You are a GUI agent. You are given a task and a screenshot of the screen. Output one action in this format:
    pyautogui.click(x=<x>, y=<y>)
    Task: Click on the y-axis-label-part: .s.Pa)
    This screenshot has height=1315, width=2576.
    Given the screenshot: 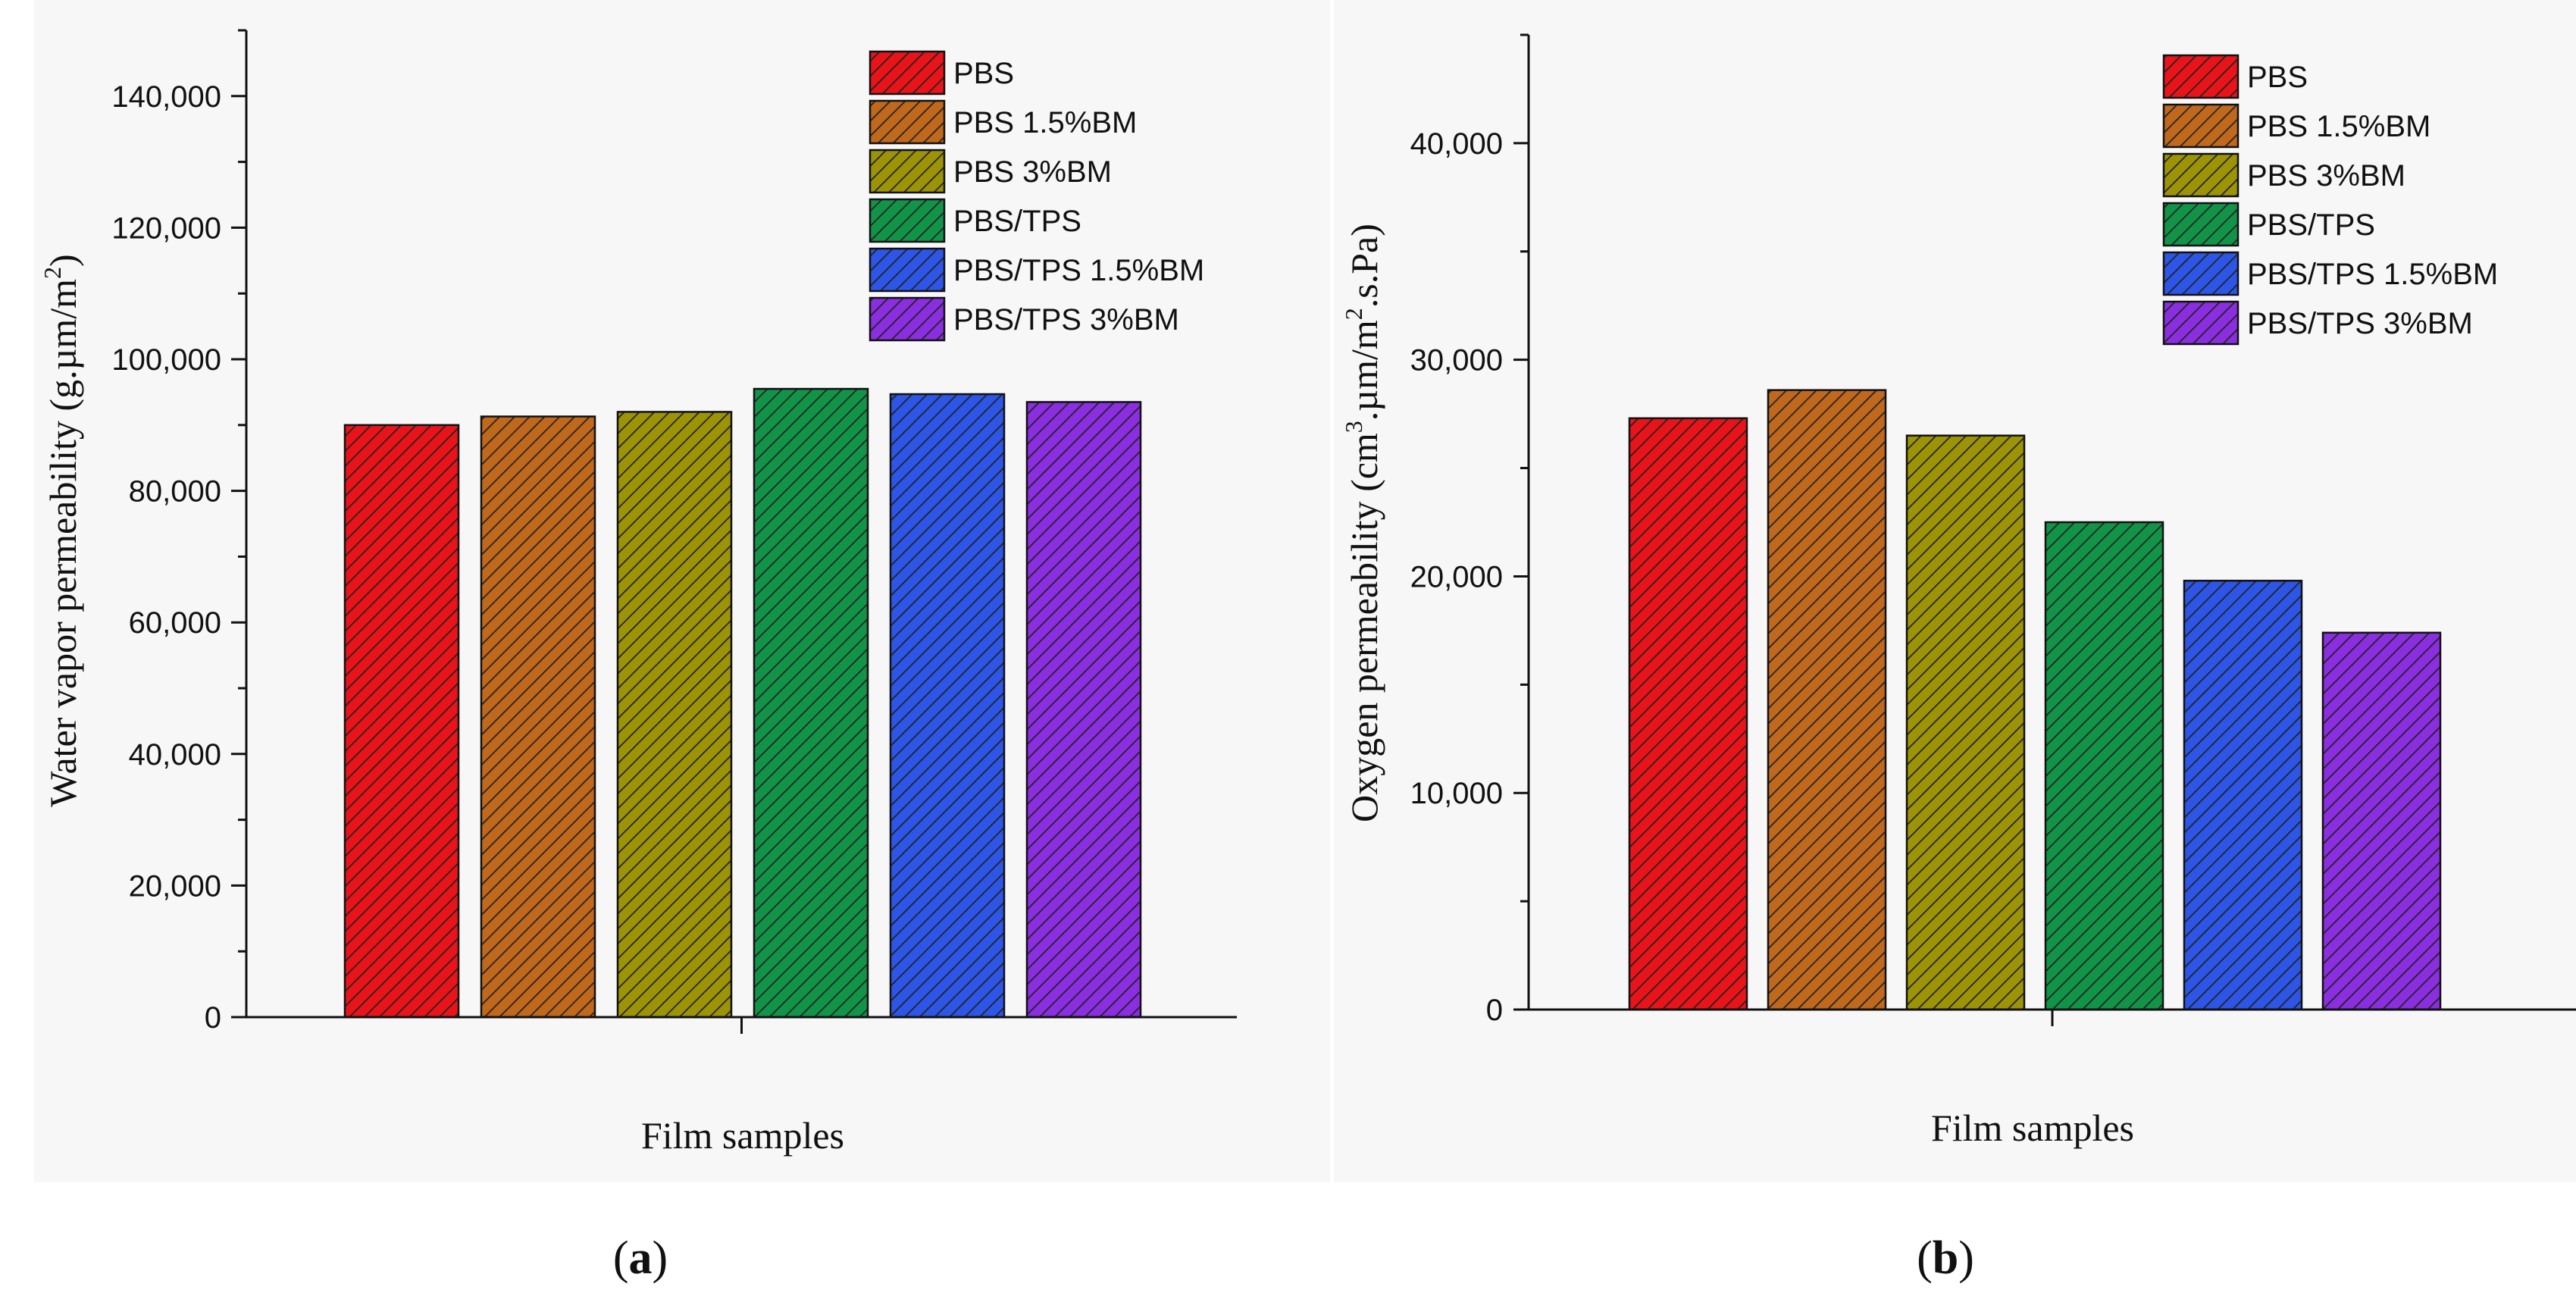 What is the action you would take?
    pyautogui.click(x=1364, y=266)
    